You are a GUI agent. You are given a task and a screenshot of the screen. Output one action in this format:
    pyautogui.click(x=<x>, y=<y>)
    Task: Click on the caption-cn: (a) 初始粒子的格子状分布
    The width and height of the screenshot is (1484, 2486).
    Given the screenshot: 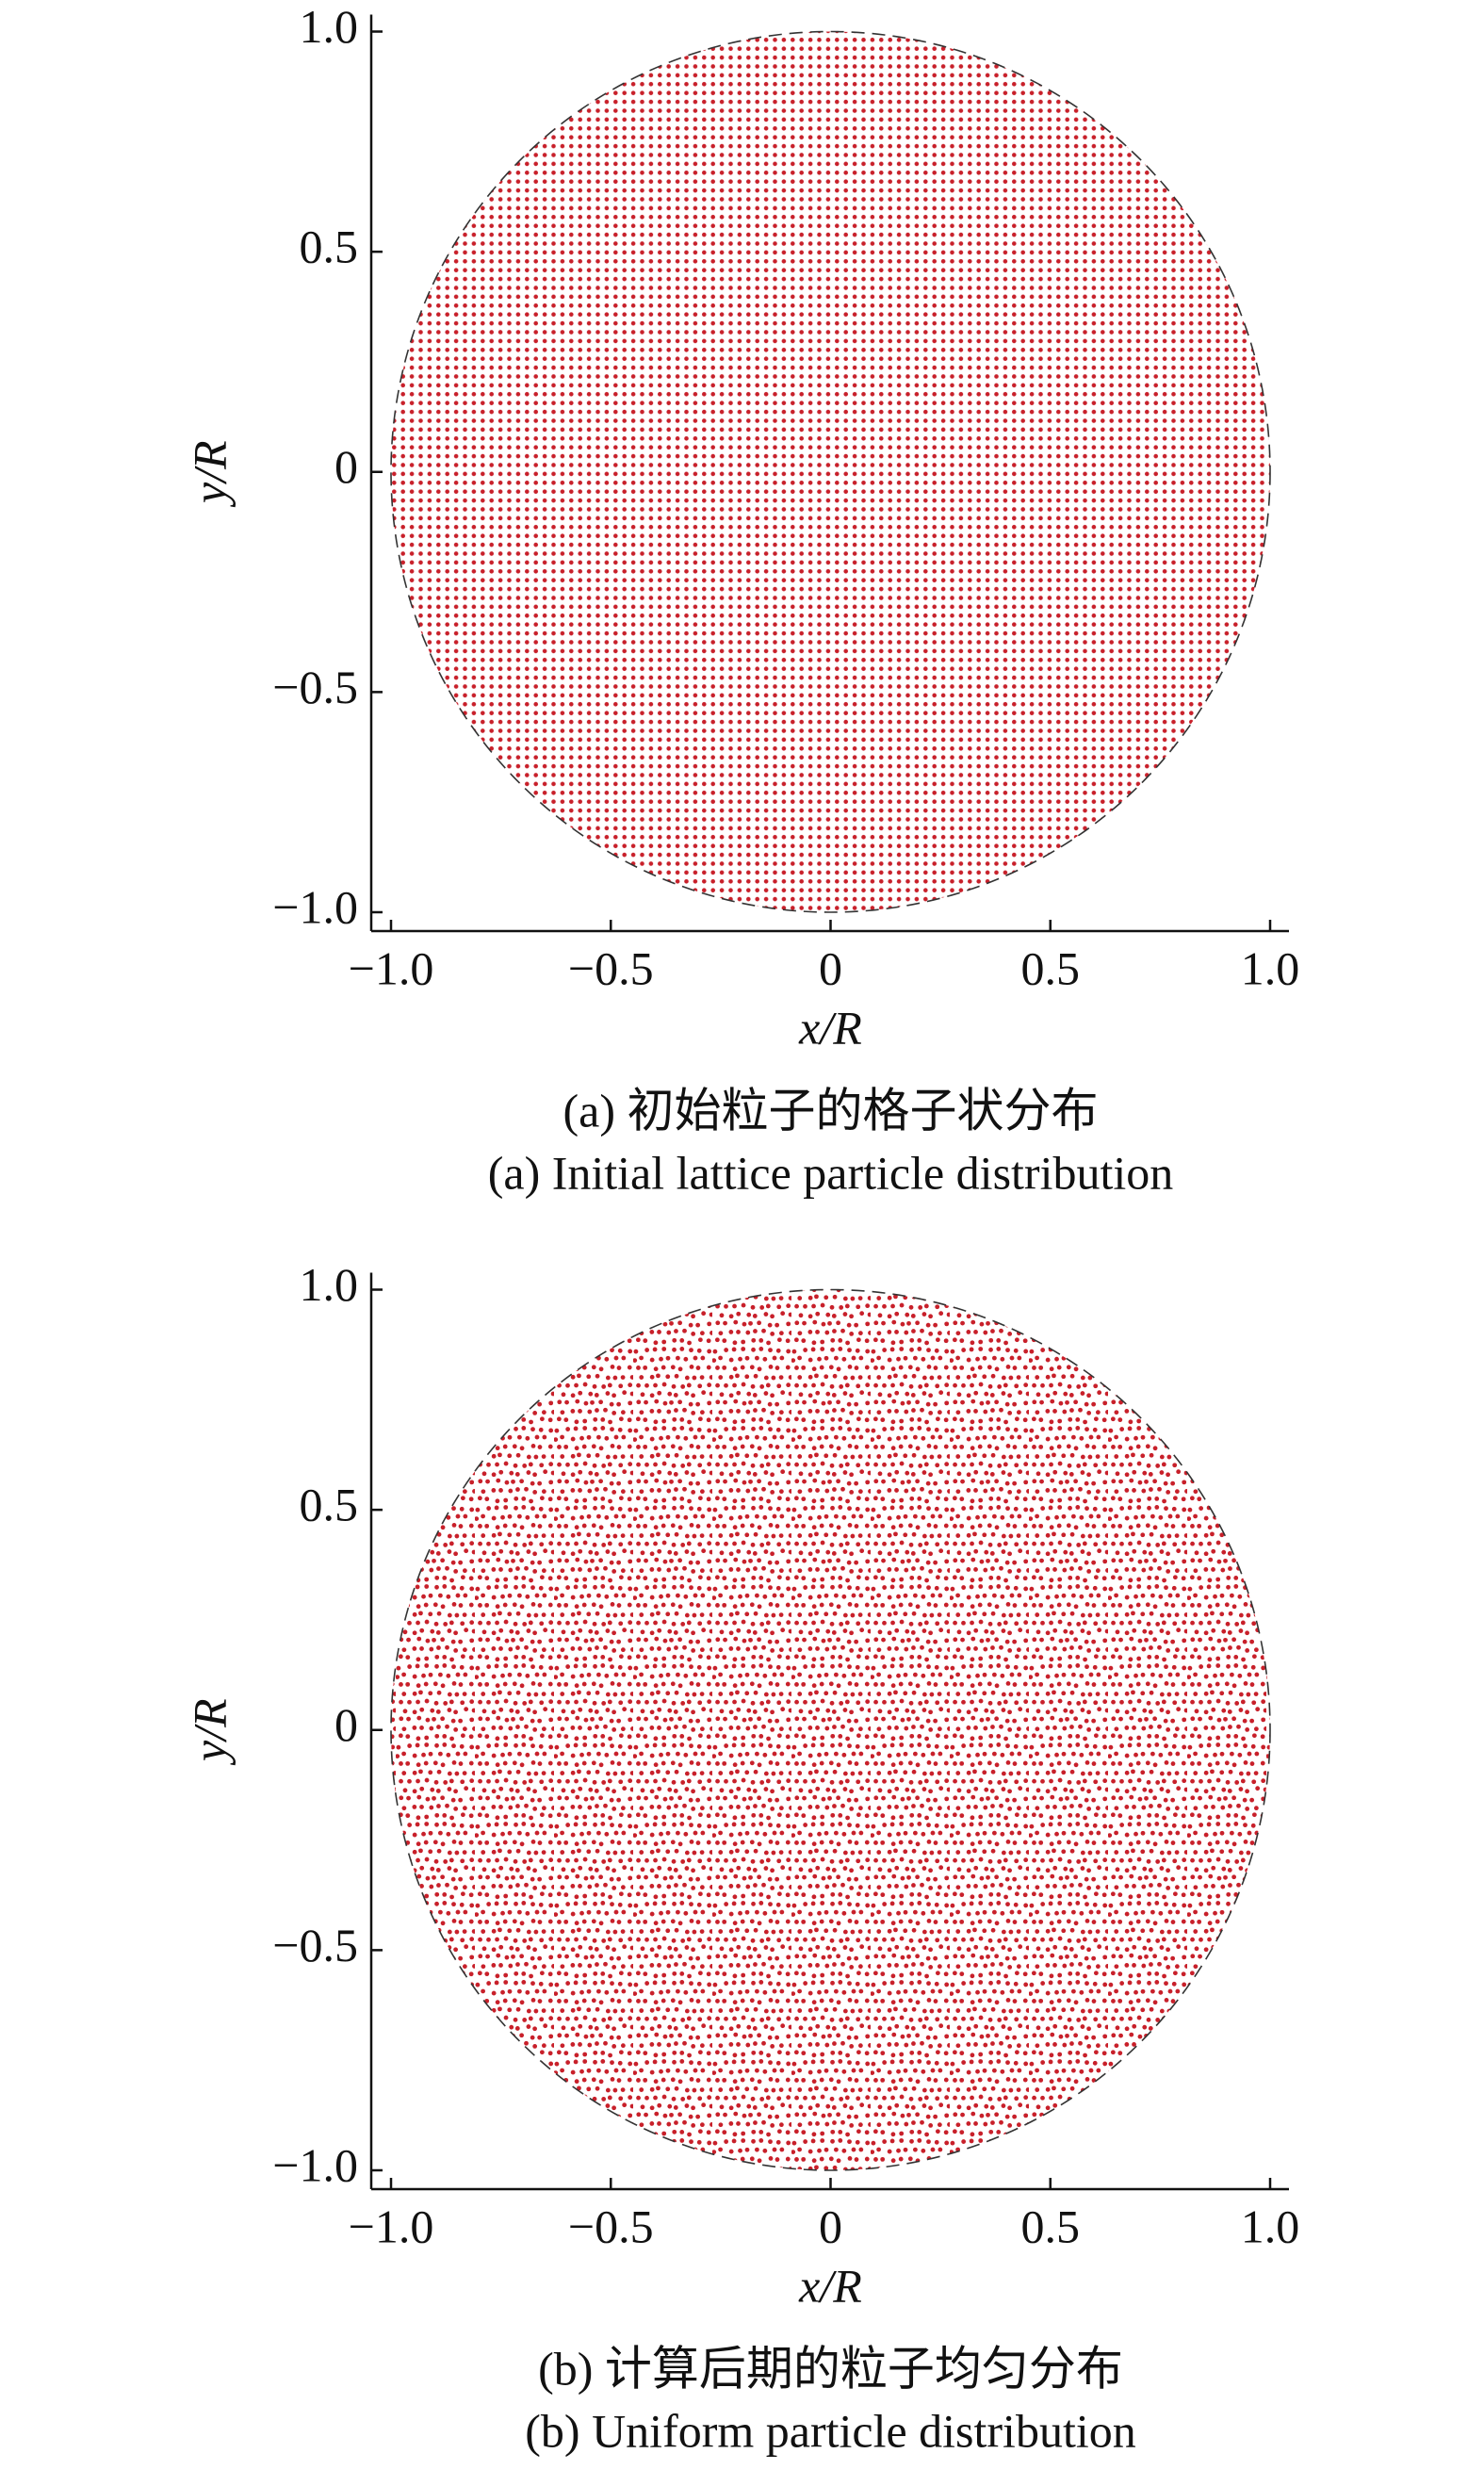 What is the action you would take?
    pyautogui.click(x=831, y=1110)
    